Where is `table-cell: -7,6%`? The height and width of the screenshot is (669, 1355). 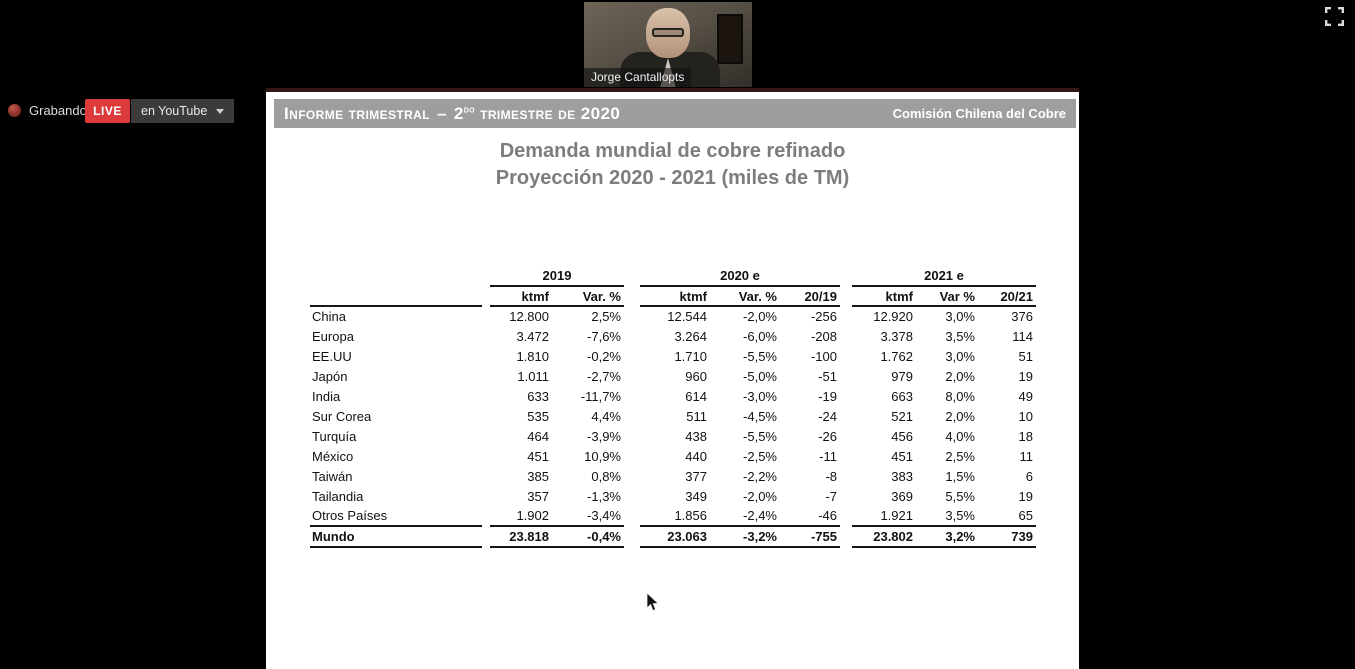
table-cell: -7,6% is located at coordinates (604, 336).